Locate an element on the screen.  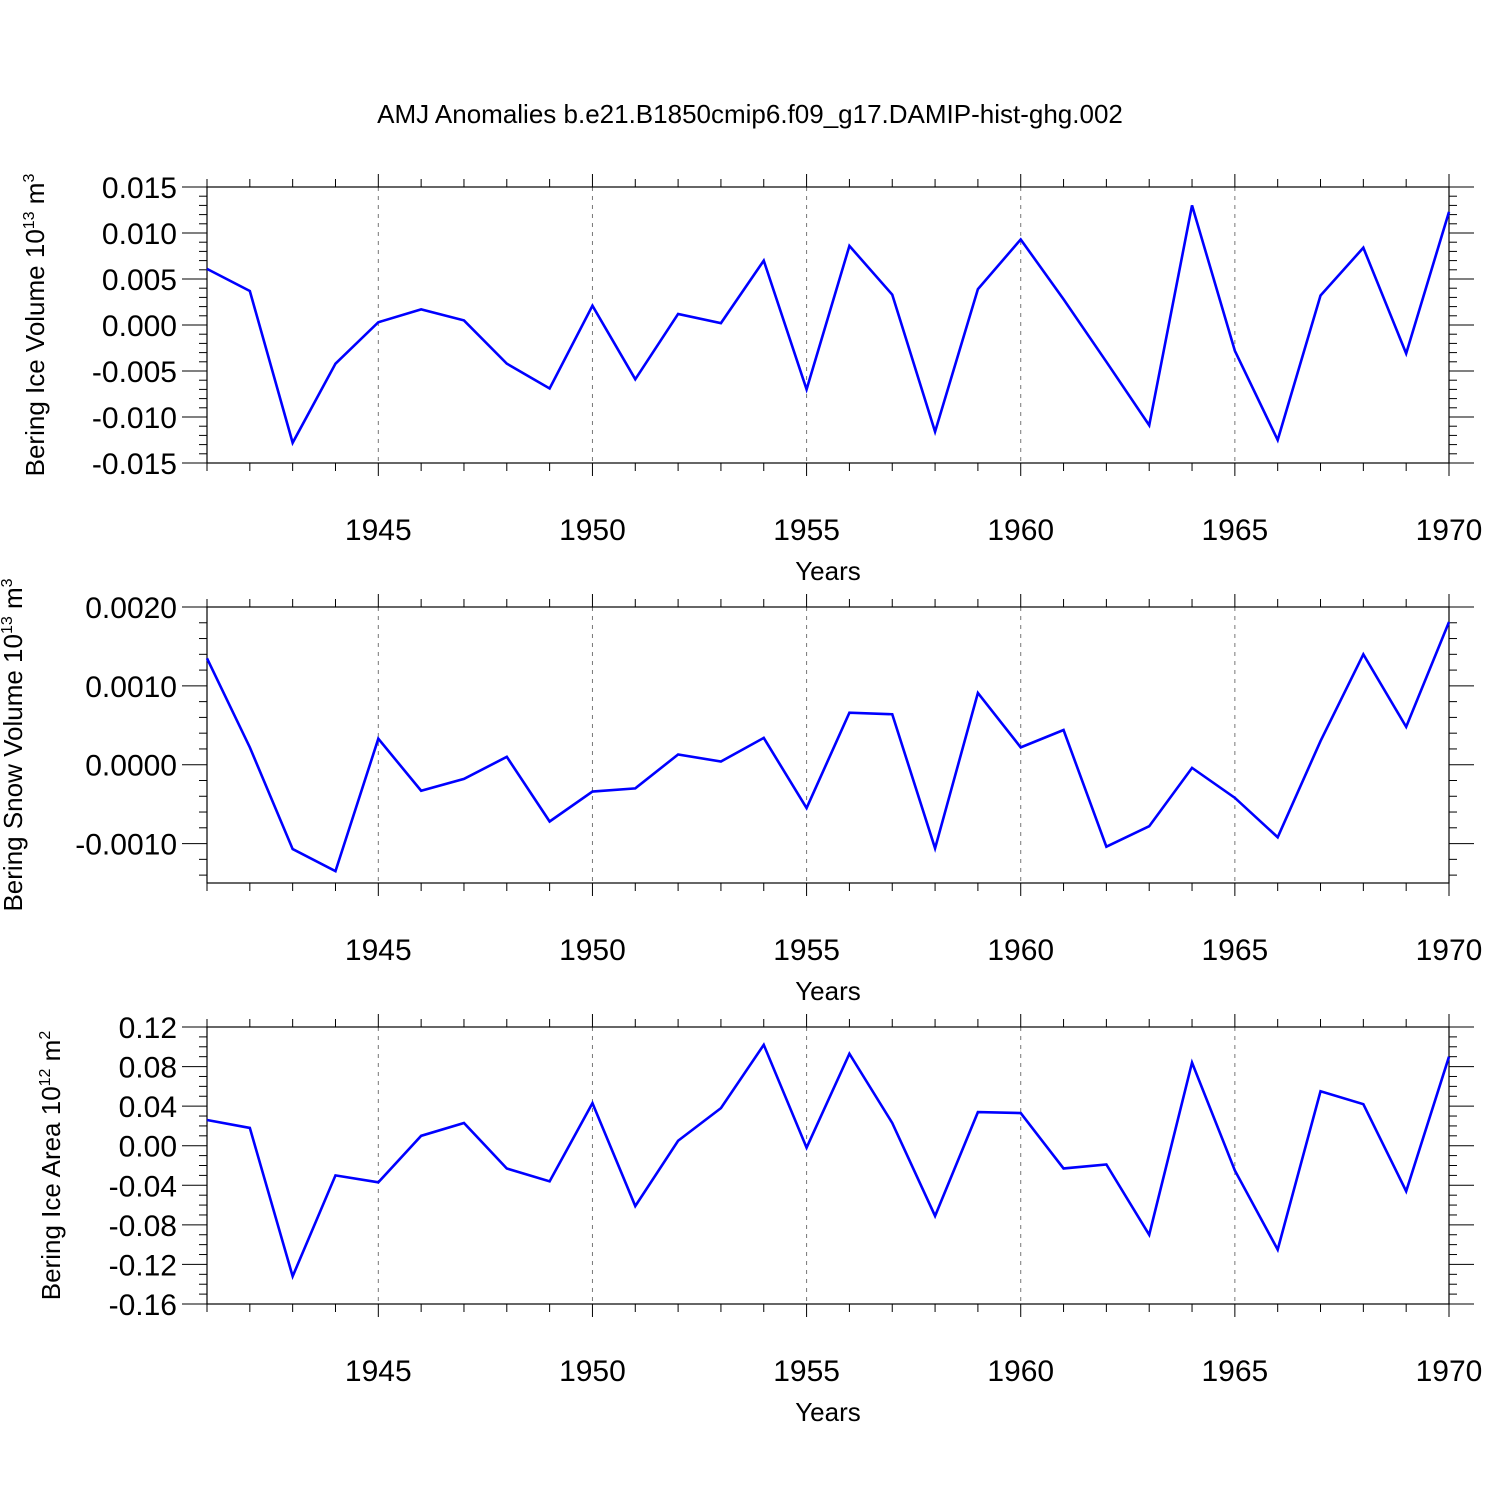
y-tick-label: 0.00 is located at coordinates (148, 1147).